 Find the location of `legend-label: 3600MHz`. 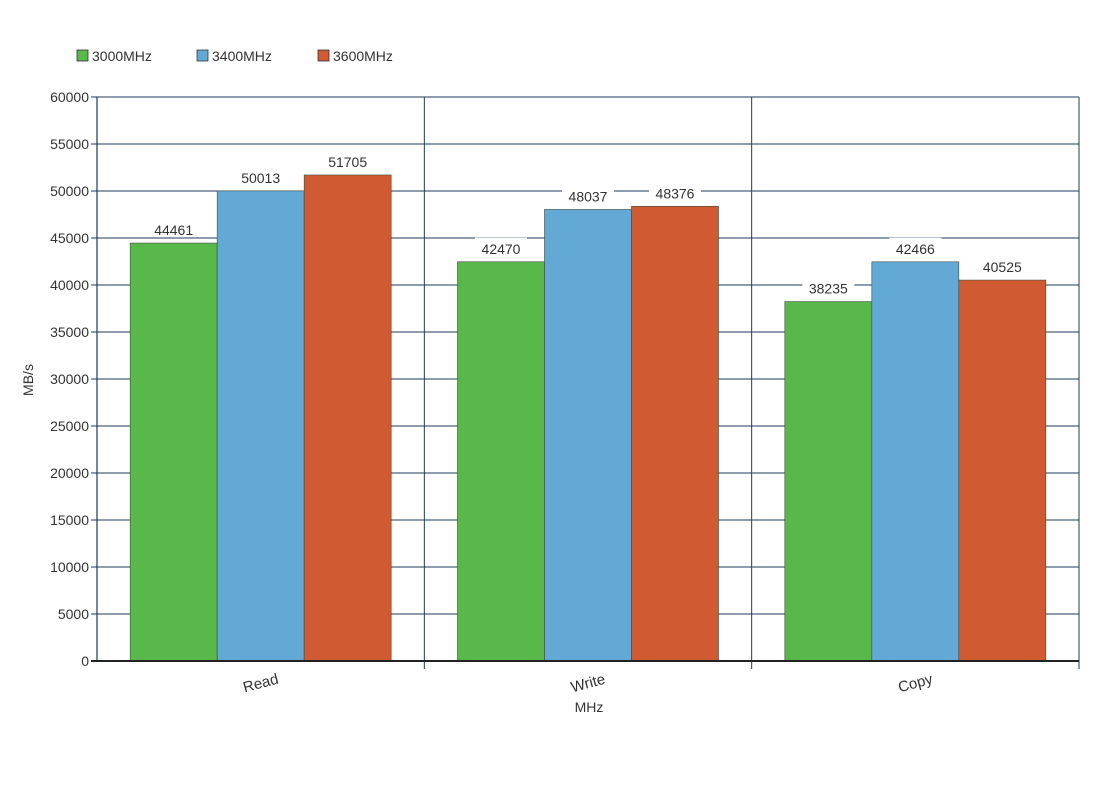

legend-label: 3600MHz is located at coordinates (363, 56).